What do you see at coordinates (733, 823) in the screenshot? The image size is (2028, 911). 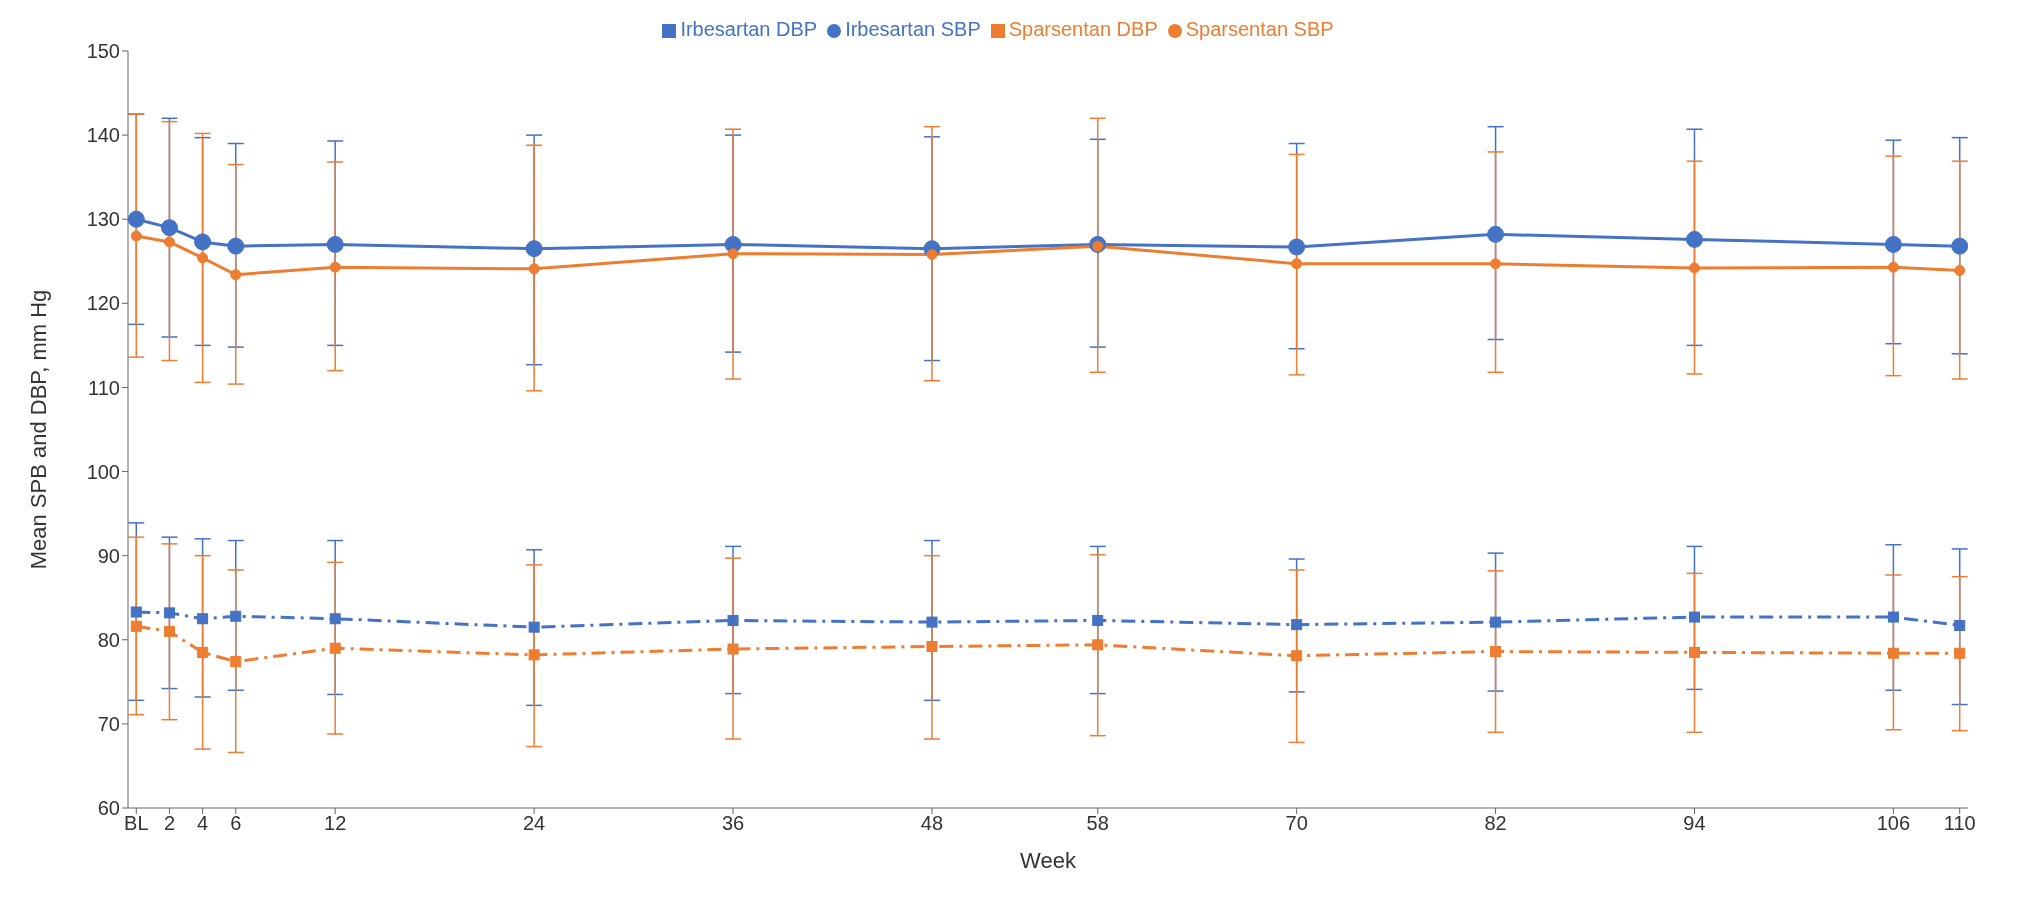 I see `x-tick-label: 36` at bounding box center [733, 823].